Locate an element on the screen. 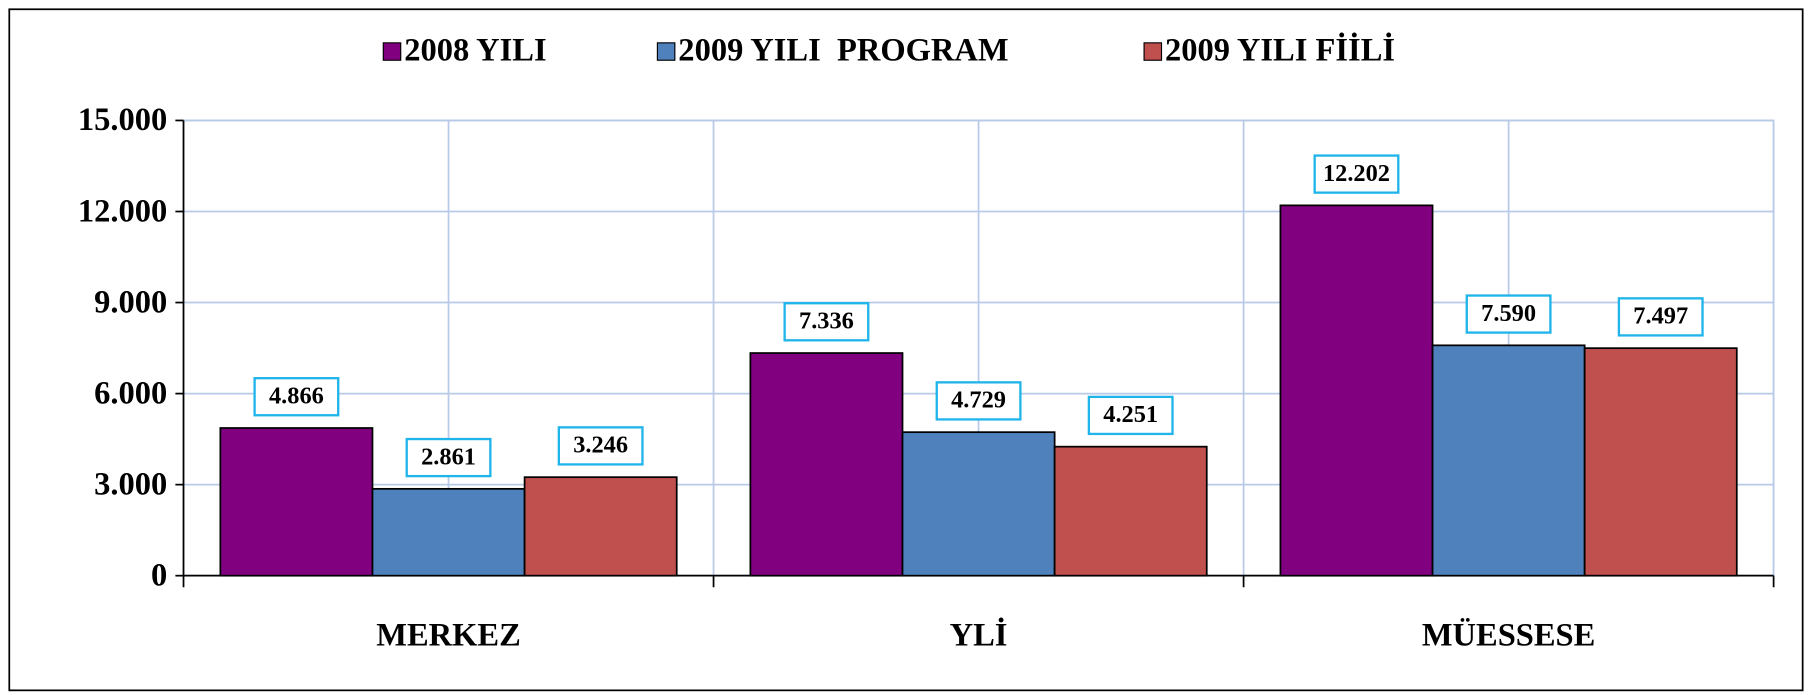 Image resolution: width=1812 pixels, height=695 pixels. value-label: 12.202 is located at coordinates (1356, 173).